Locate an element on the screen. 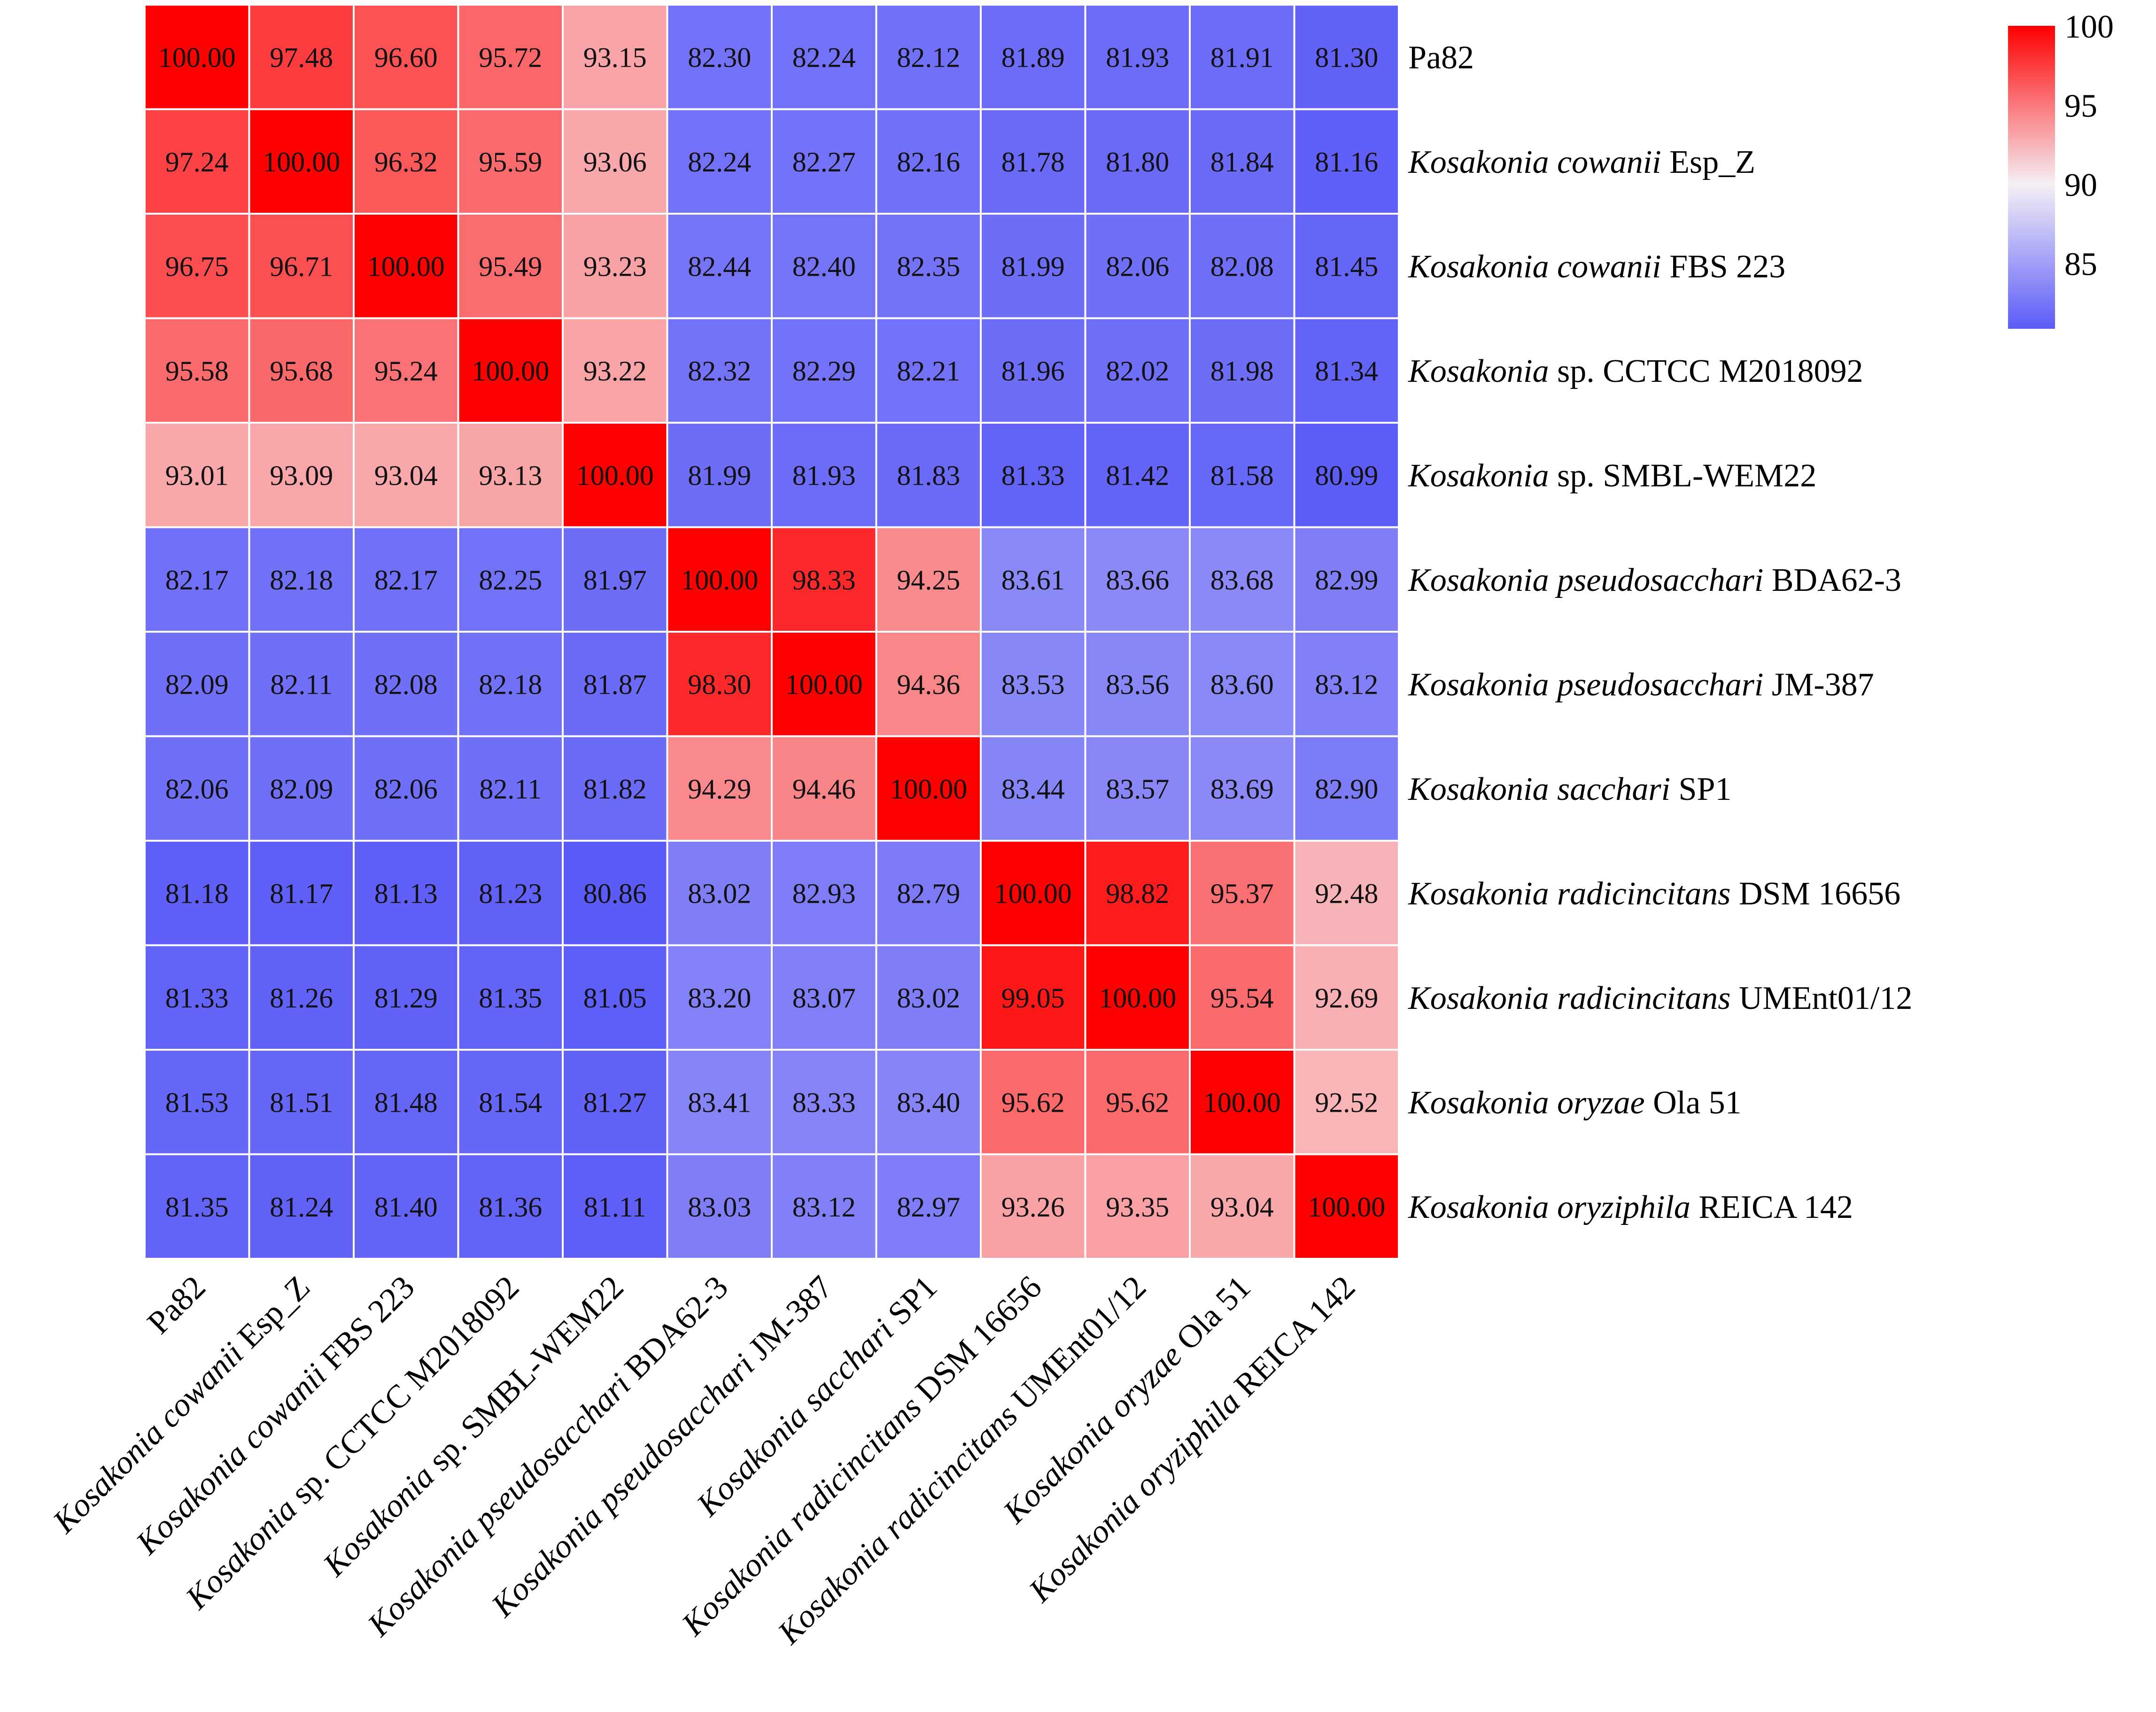 The image size is (2156, 1712). column-label-italic-part: Kosakonia cowanii is located at coordinates (148, 1437).